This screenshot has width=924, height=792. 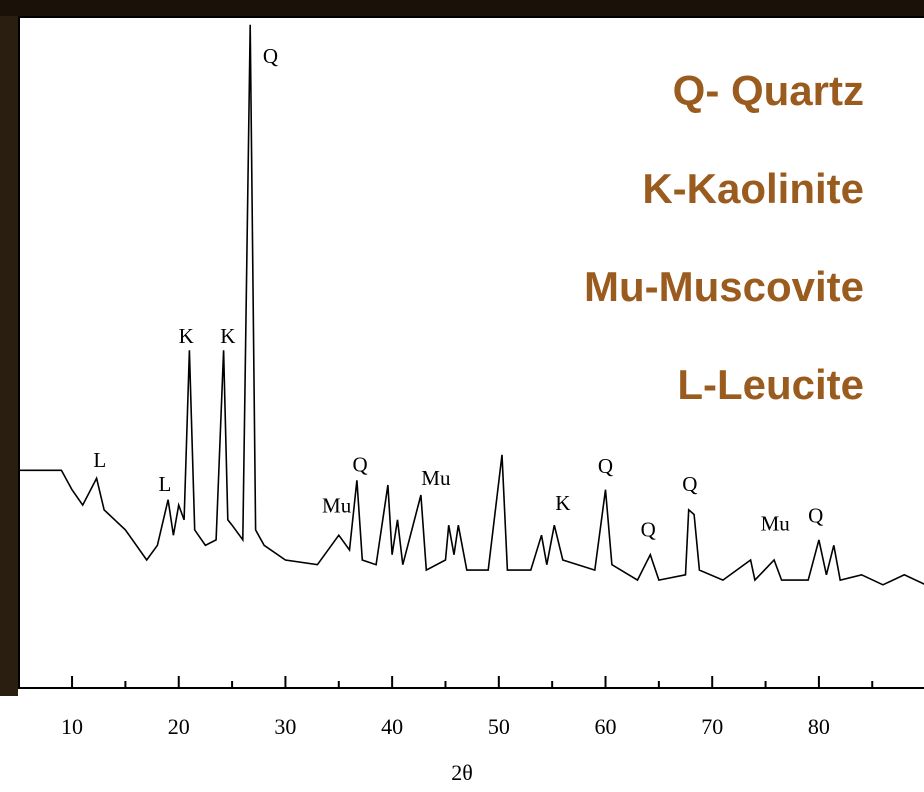 What do you see at coordinates (285, 726) in the screenshot?
I see `x-tick-label: 30` at bounding box center [285, 726].